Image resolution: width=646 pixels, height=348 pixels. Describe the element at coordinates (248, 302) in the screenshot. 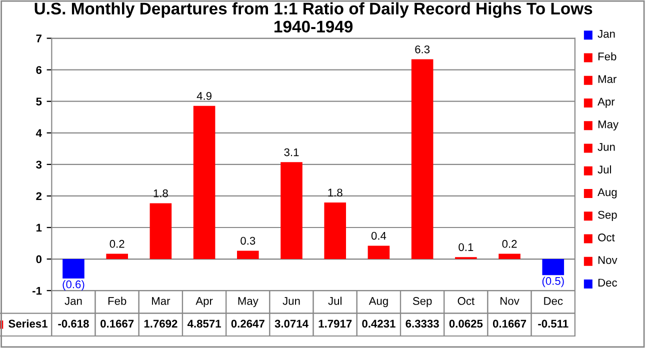

I see `x-tick-label: May` at that location.